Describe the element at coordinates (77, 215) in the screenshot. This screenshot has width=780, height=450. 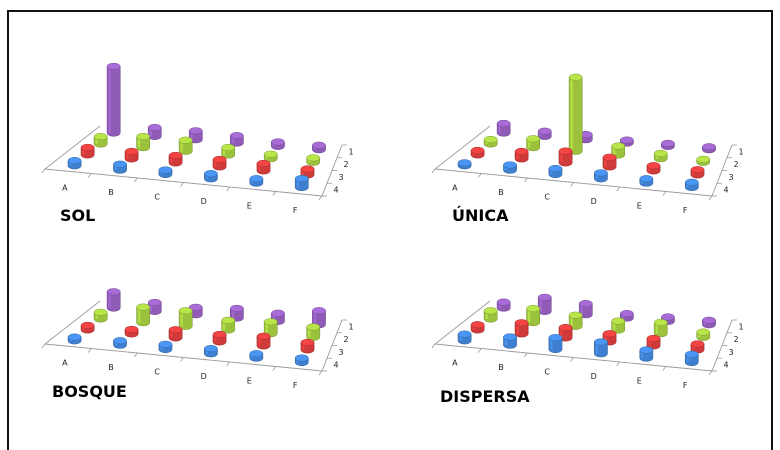
I see `chart-title: SOL` at that location.